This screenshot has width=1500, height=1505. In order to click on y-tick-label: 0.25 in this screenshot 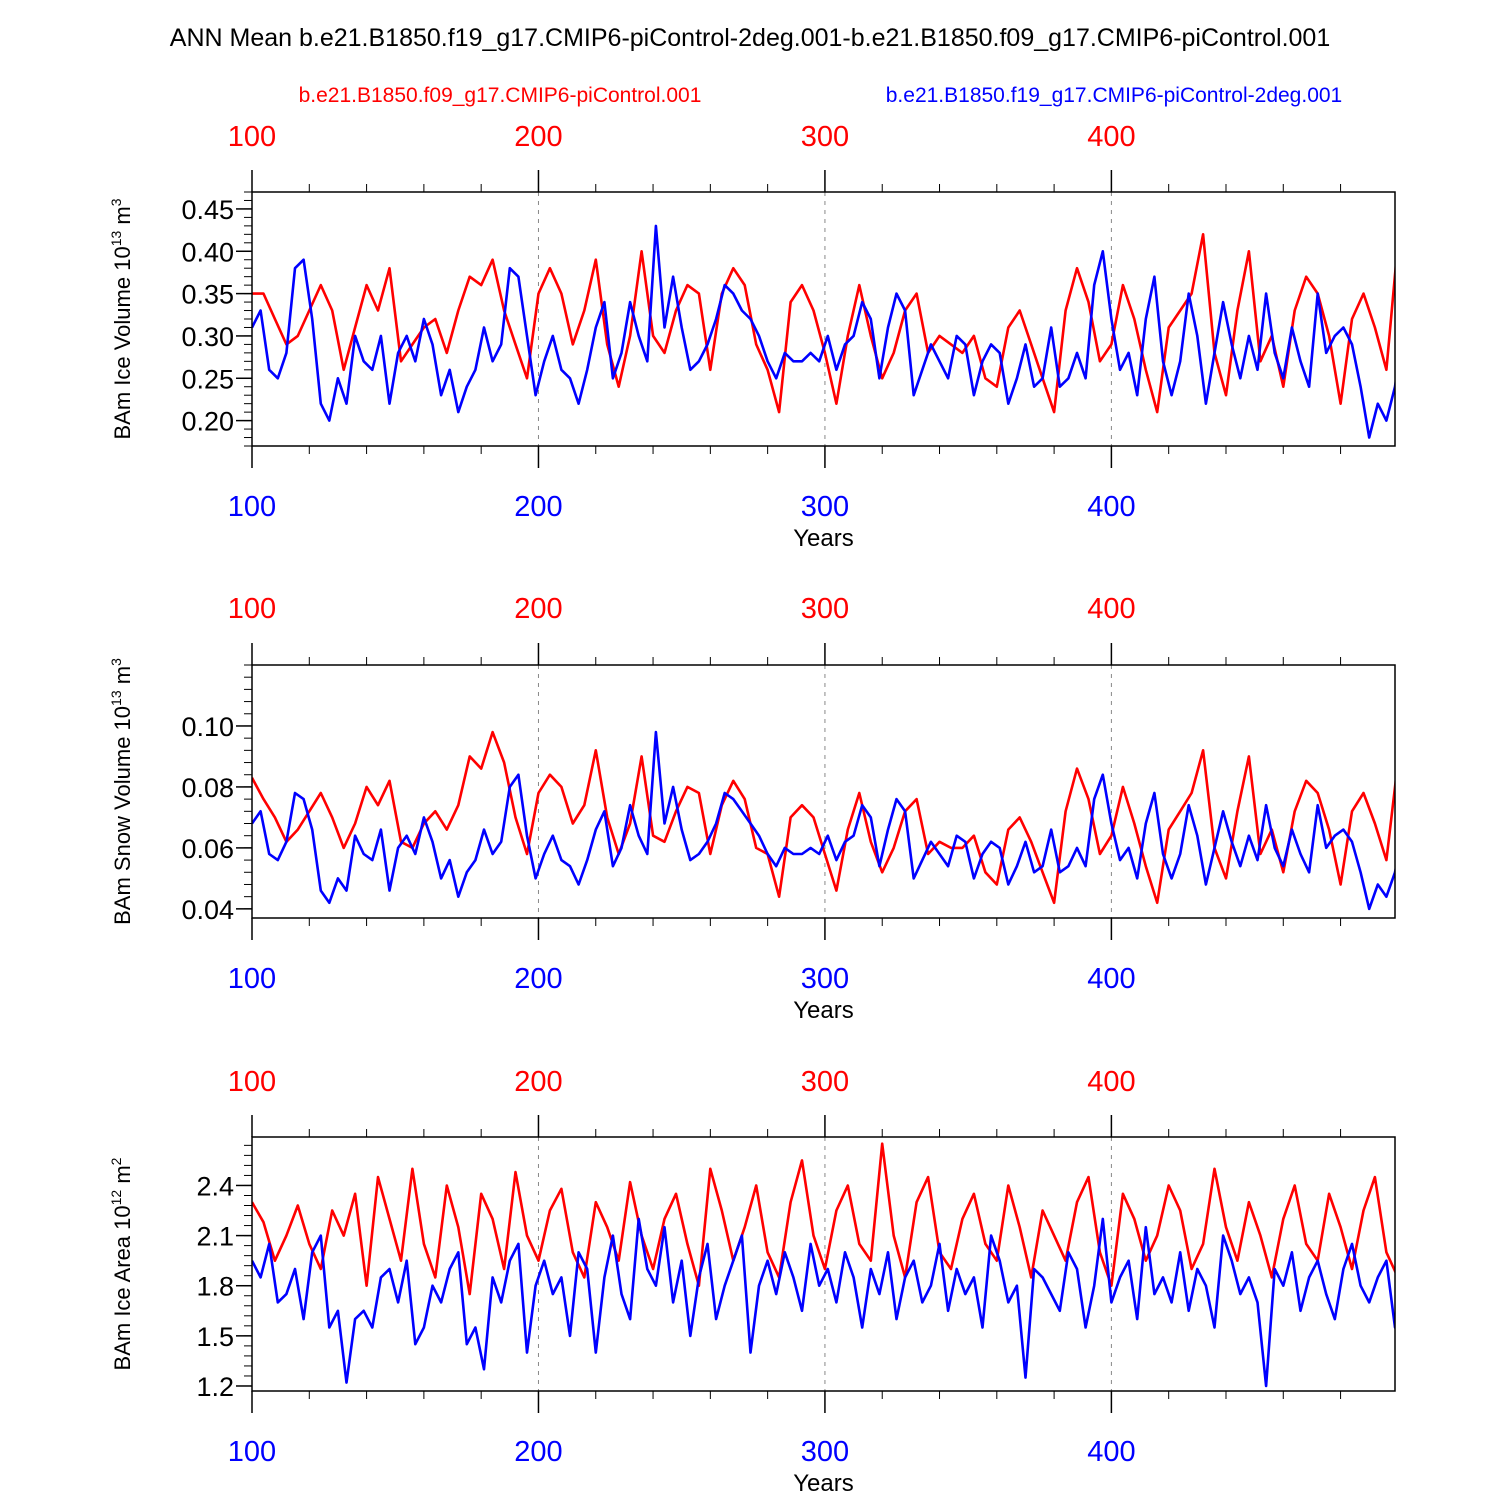, I will do `click(207, 379)`.